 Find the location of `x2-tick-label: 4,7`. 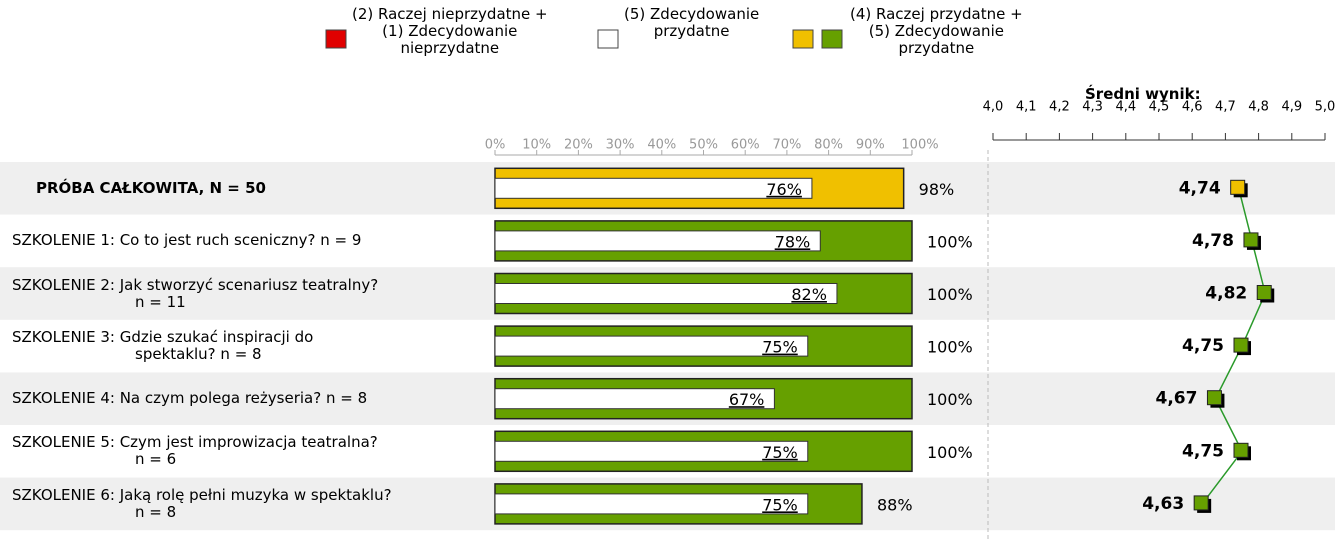

x2-tick-label: 4,7 is located at coordinates (1225, 107).